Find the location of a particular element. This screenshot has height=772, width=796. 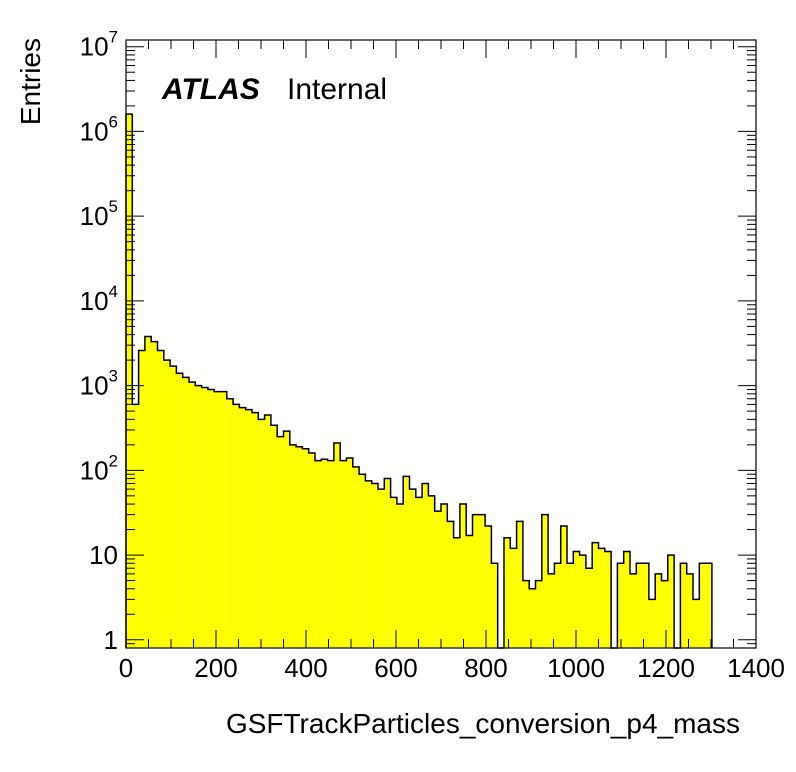

y-tick-label: 10⁶ is located at coordinates (99, 129).